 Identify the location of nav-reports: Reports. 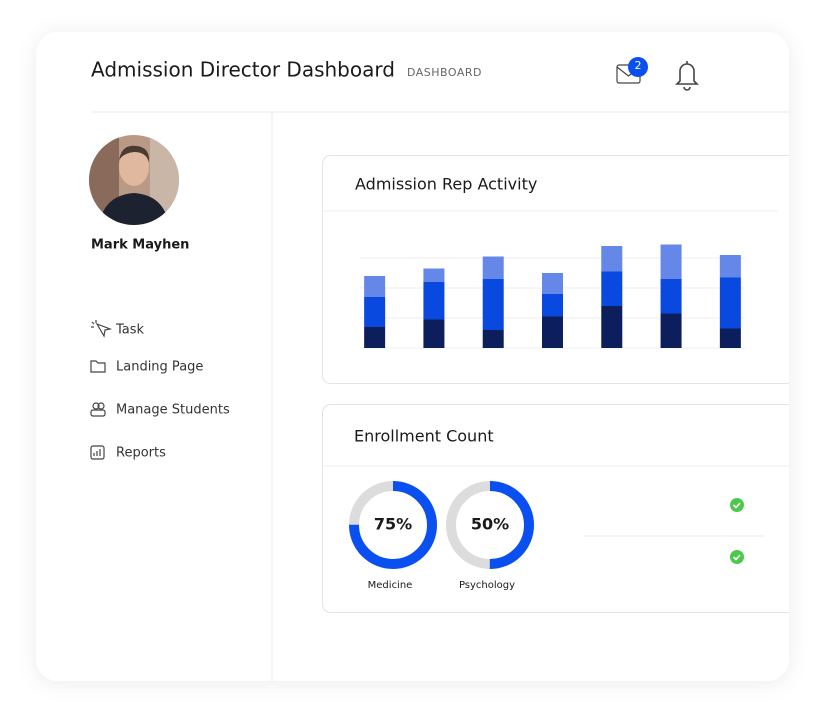
(128, 453).